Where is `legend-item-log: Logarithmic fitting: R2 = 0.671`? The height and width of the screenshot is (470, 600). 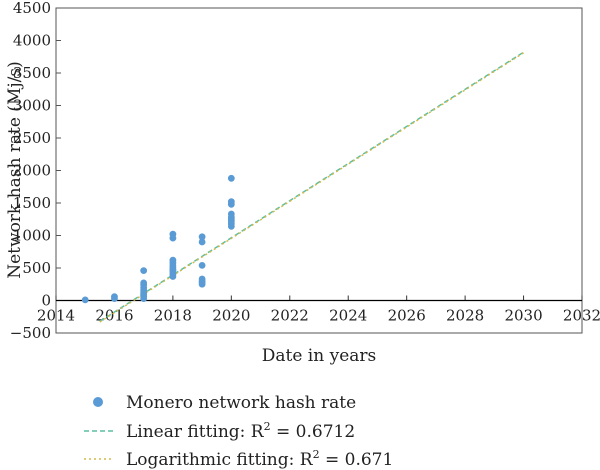 legend-item-log: Logarithmic fitting: R2 = 0.671 is located at coordinates (238, 459).